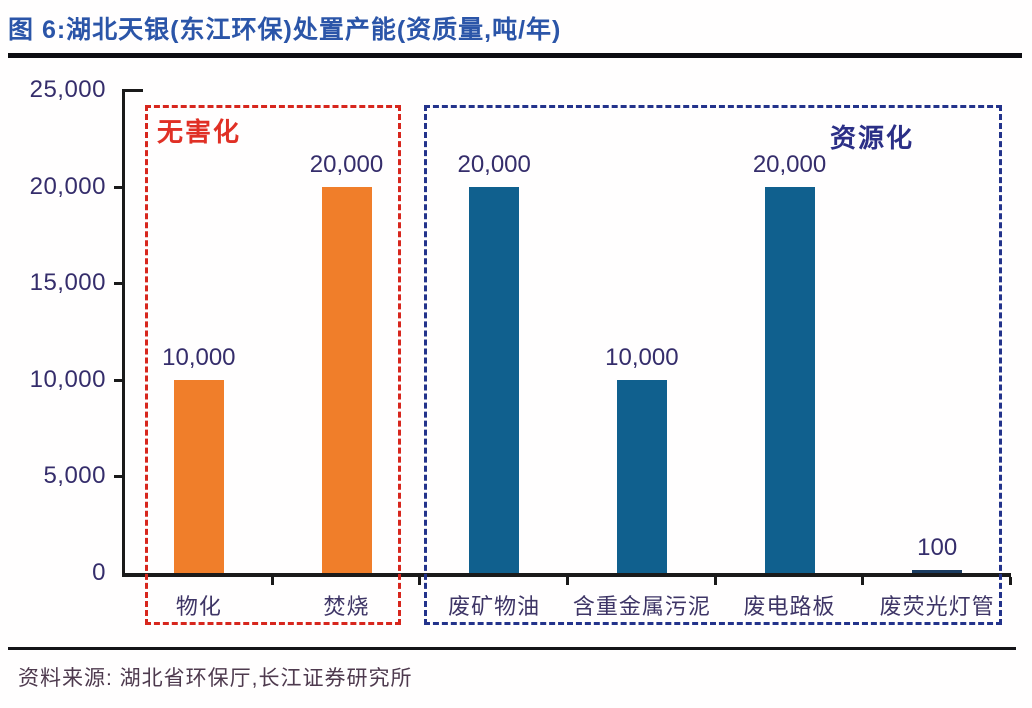  Describe the element at coordinates (937, 606) in the screenshot. I see `x-category-label: 废荧光灯管` at that location.